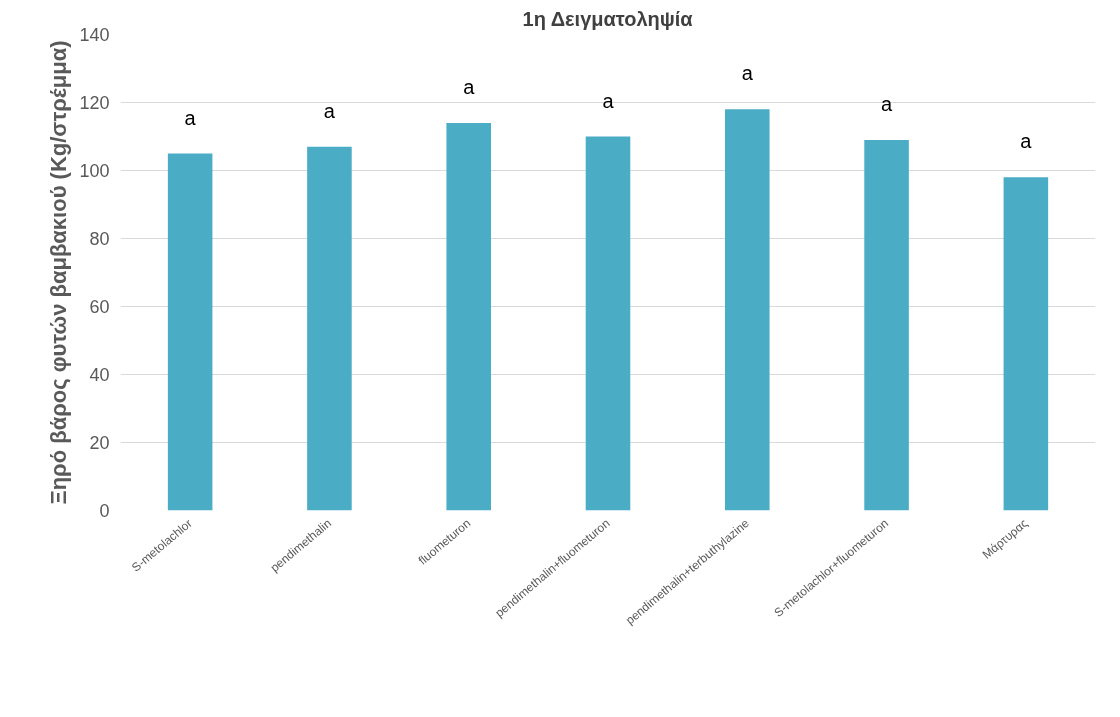 Image resolution: width=1120 pixels, height=717 pixels. Describe the element at coordinates (99, 239) in the screenshot. I see `y-tick-label: 80` at that location.